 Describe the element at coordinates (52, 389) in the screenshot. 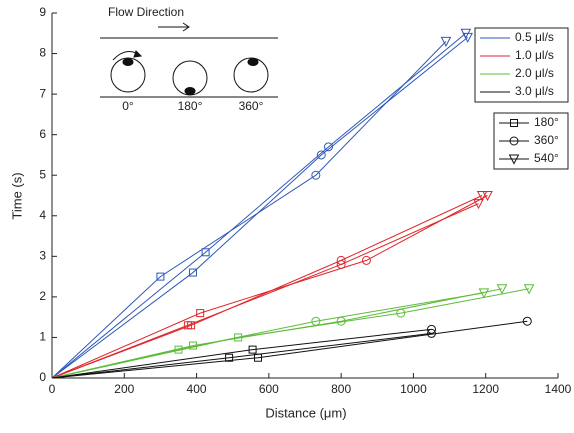

I see `x-tick-label: 0` at that location.